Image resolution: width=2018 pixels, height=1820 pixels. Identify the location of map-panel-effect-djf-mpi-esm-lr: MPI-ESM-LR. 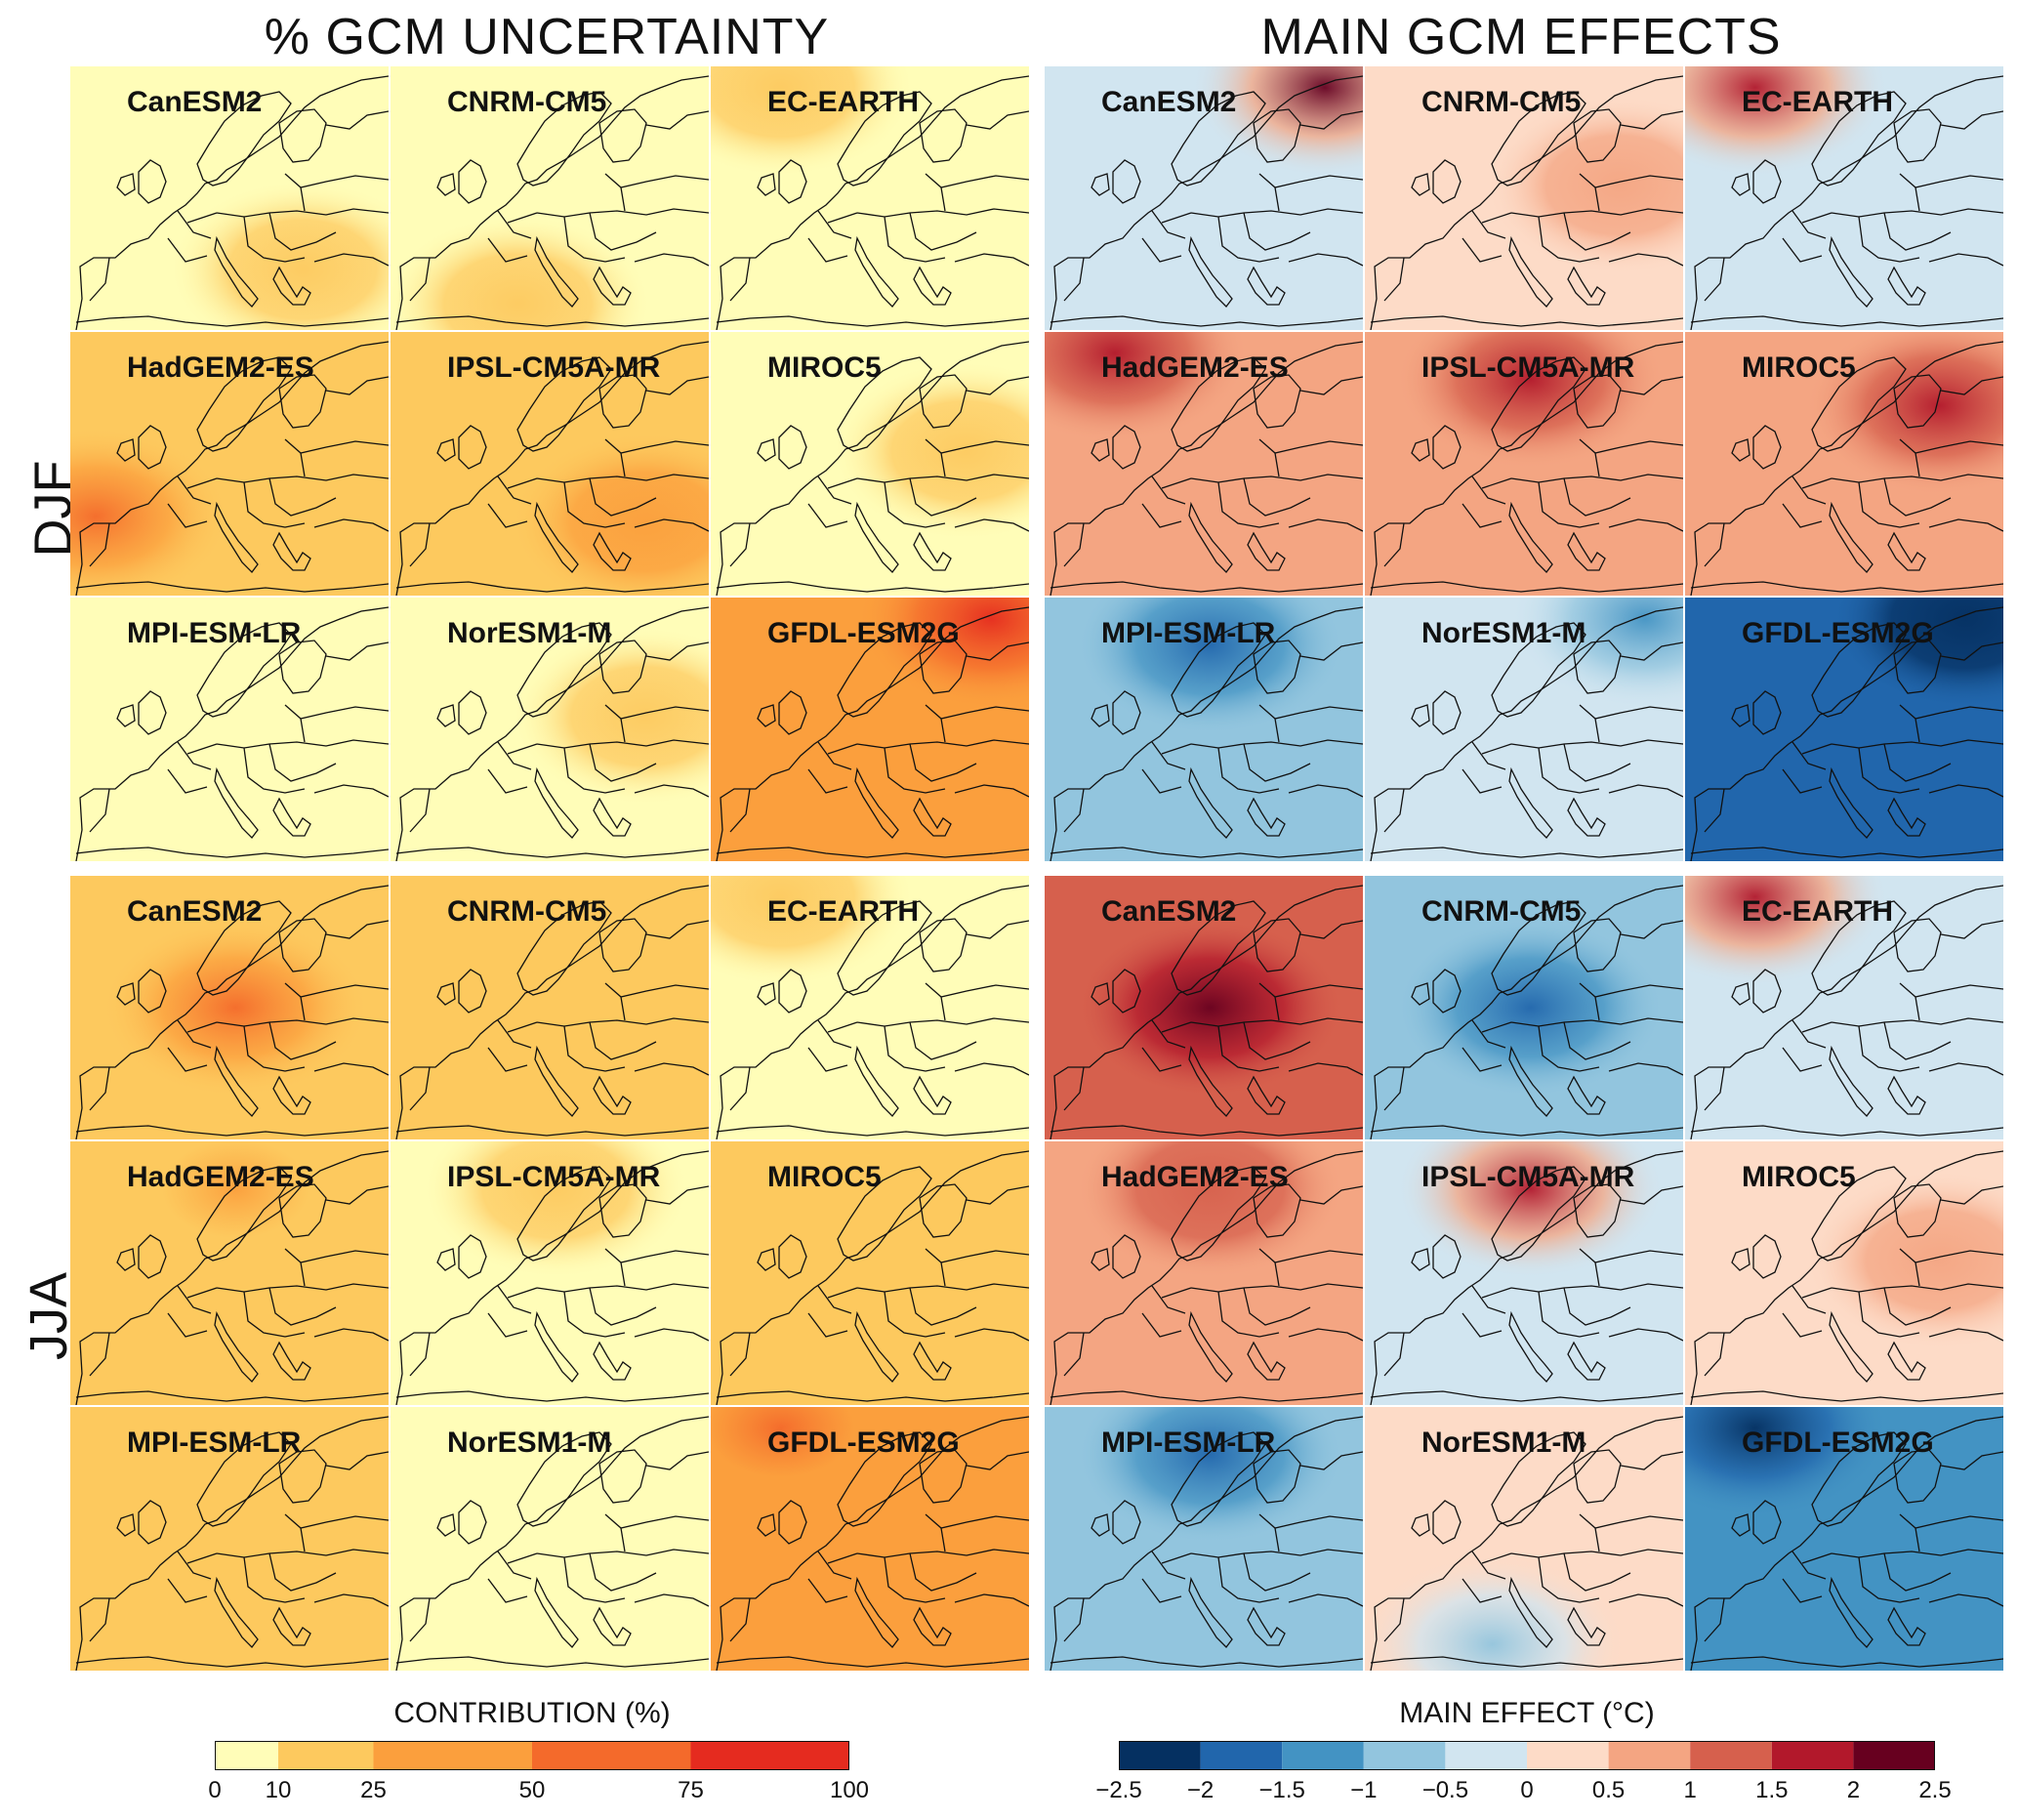
(1204, 729).